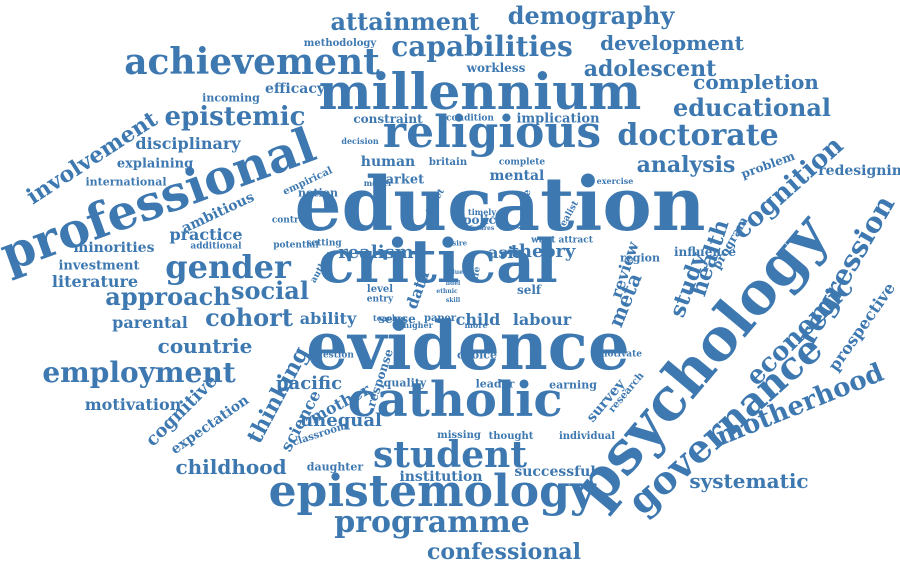 Image resolution: width=900 pixels, height=565 pixels. I want to click on word-cloud-term: realism, so click(376, 252).